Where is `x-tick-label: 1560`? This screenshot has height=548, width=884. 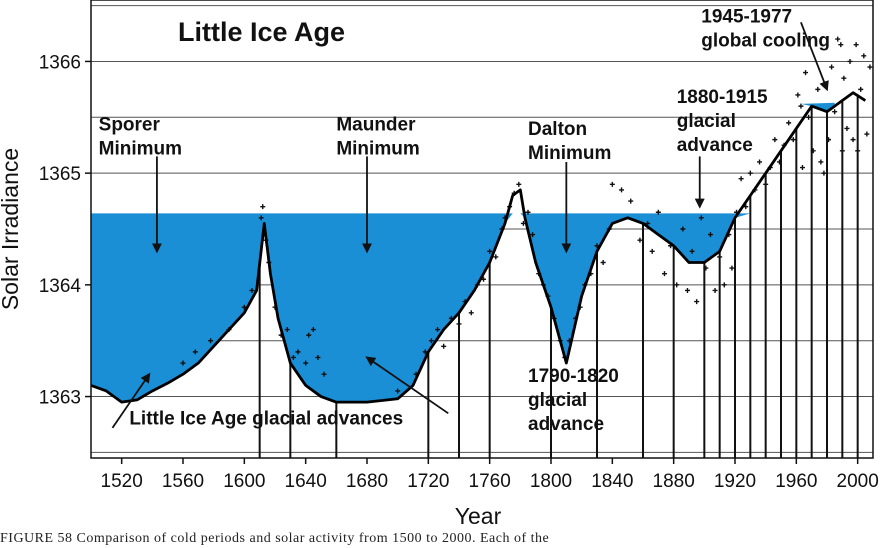
x-tick-label: 1560 is located at coordinates (183, 481).